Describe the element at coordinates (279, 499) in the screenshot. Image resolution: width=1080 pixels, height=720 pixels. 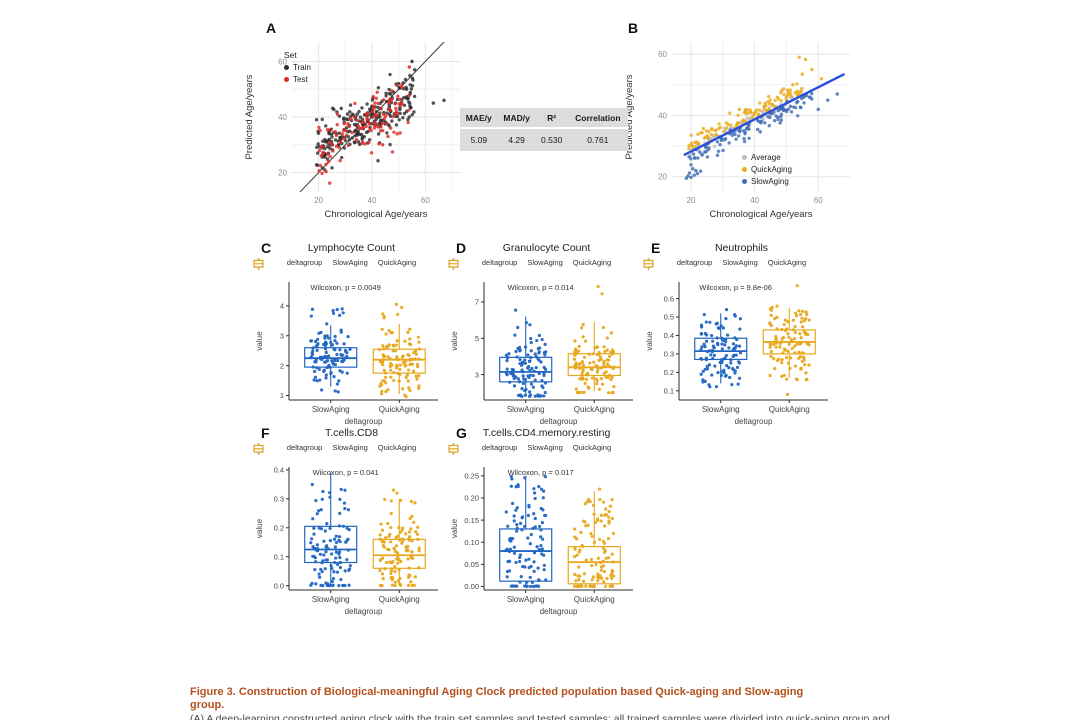
I see `svg-text: 0.3` at that location.